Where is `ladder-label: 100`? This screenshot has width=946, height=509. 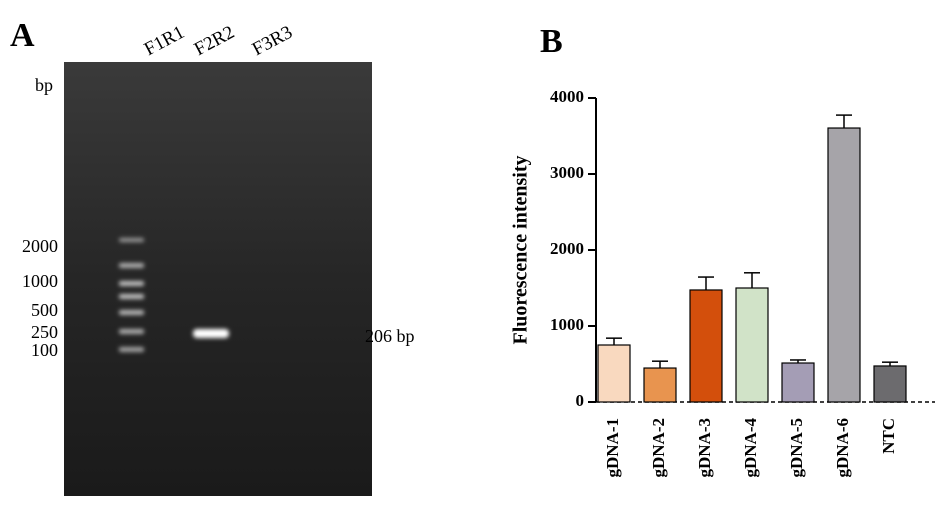
ladder-label: 100 is located at coordinates (44, 350).